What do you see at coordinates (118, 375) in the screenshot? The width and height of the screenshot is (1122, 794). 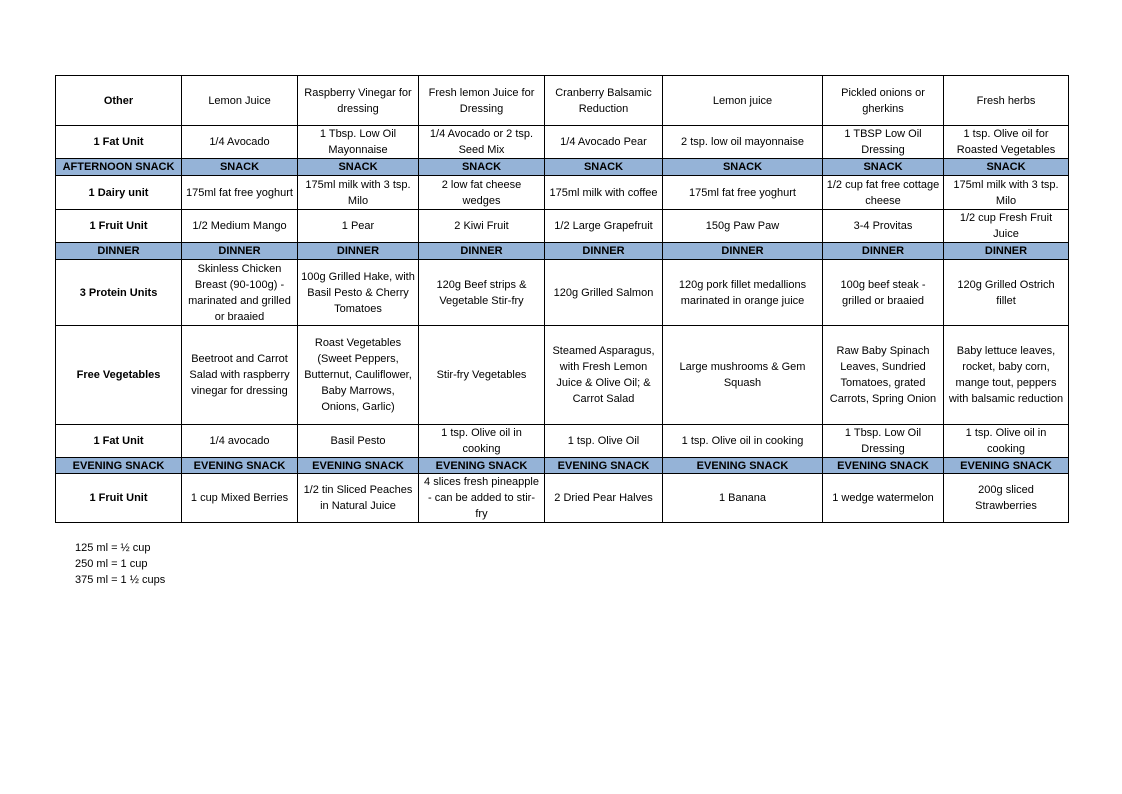 I see `row-label-cell: Free Vegetables` at bounding box center [118, 375].